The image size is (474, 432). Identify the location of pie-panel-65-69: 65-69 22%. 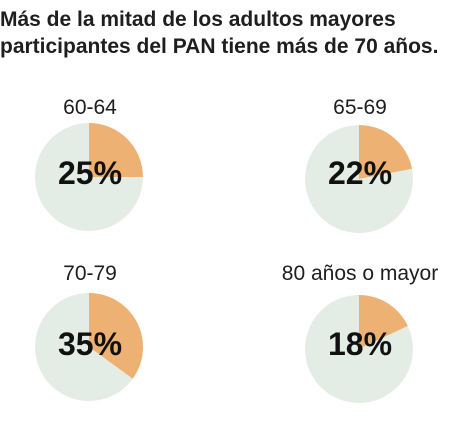
(360, 181).